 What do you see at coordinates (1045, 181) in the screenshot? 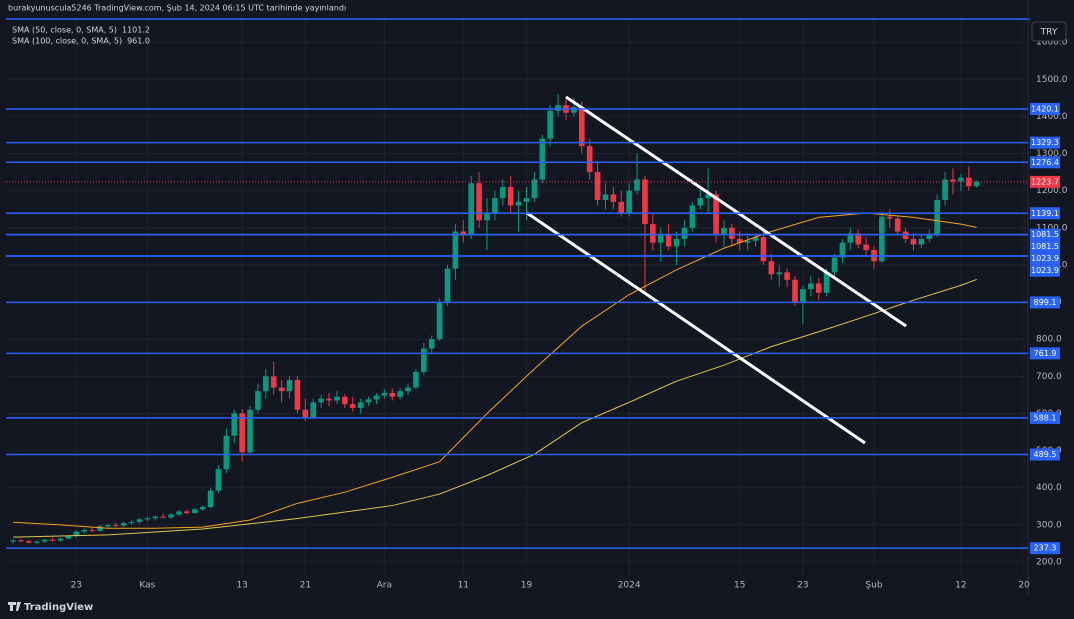
I see `last-price-label: 1223.7` at bounding box center [1045, 181].